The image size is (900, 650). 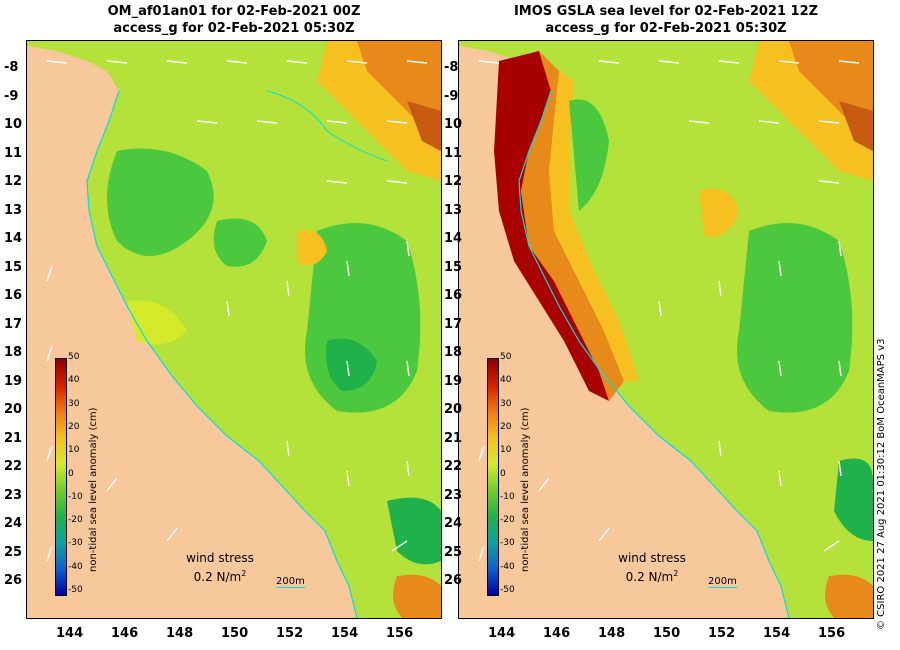 I want to click on left-colorbar-label: non-tidal sea level anomaly (cm), so click(x=93, y=489).